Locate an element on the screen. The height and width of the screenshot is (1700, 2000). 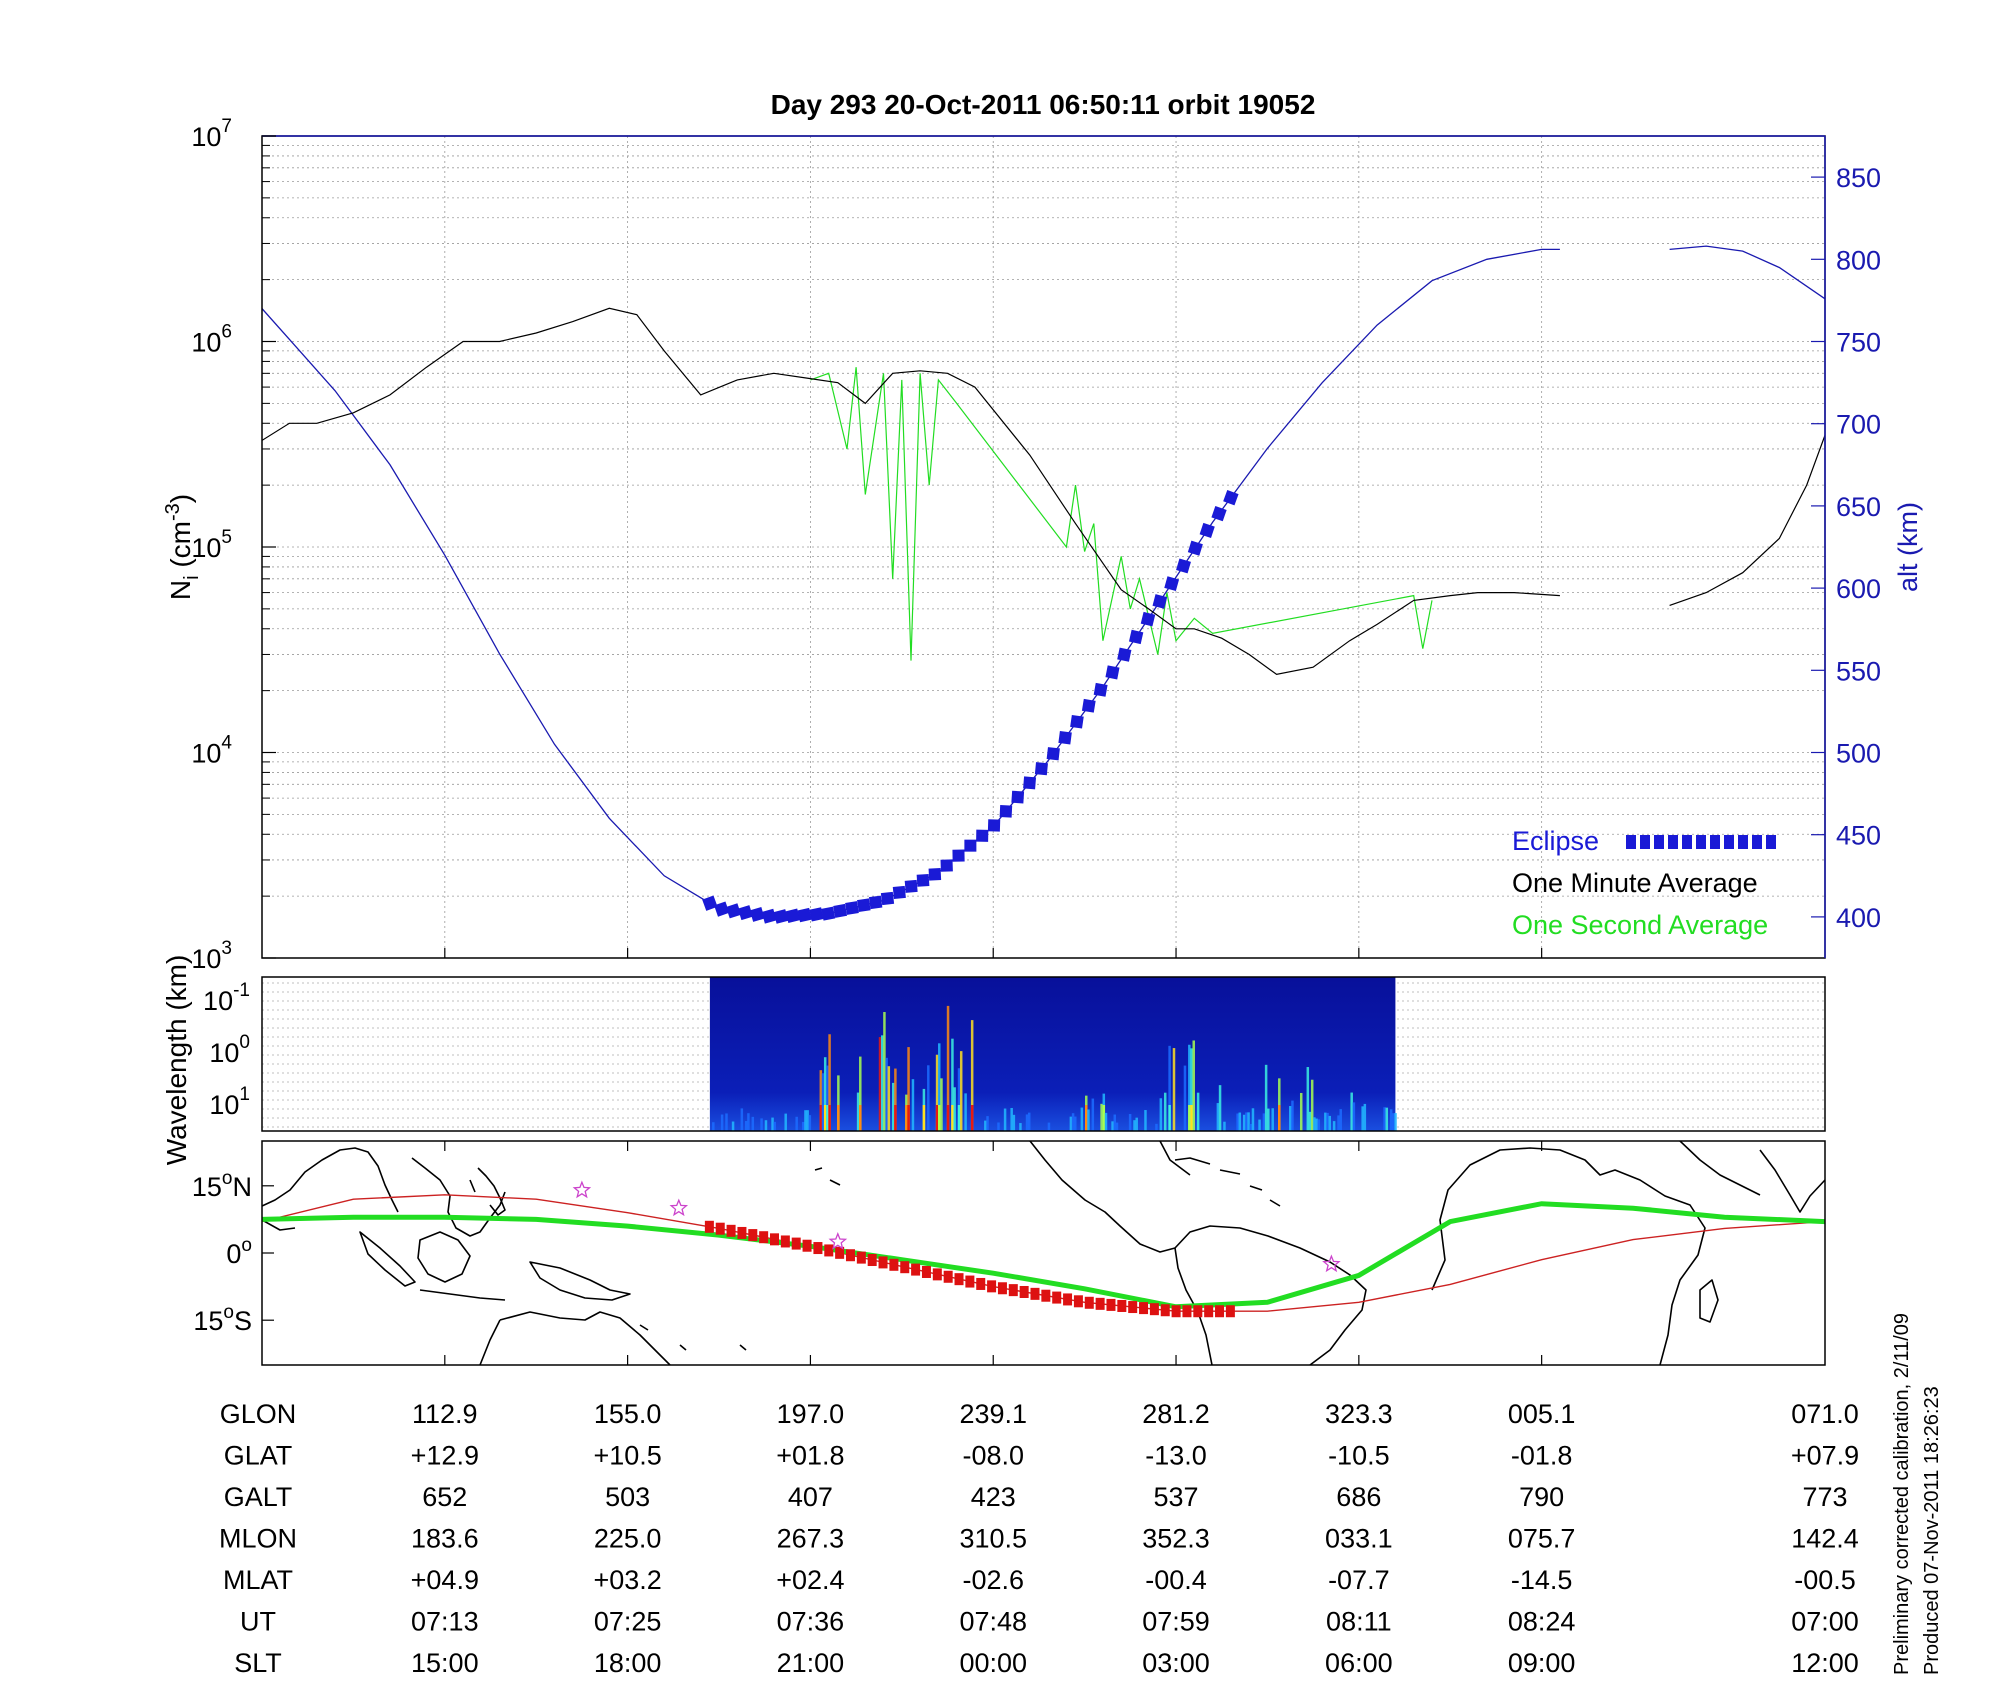
coast-north-america is located at coordinates (1110, 1197).